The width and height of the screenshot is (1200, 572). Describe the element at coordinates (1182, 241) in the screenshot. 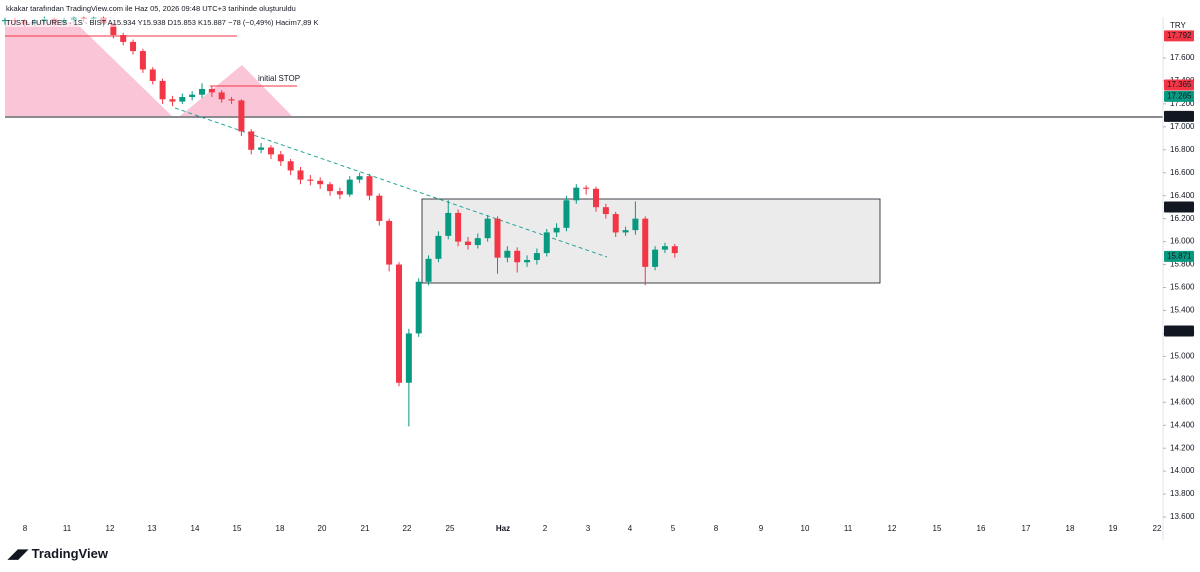

I see `y-tick-label: 16.000` at that location.